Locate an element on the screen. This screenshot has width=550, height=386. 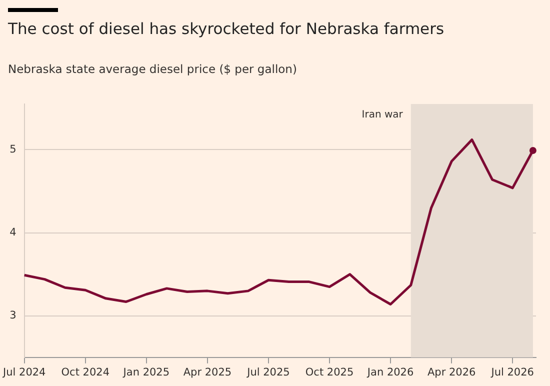
x-tick-label: Oct 2025 is located at coordinates (329, 372).